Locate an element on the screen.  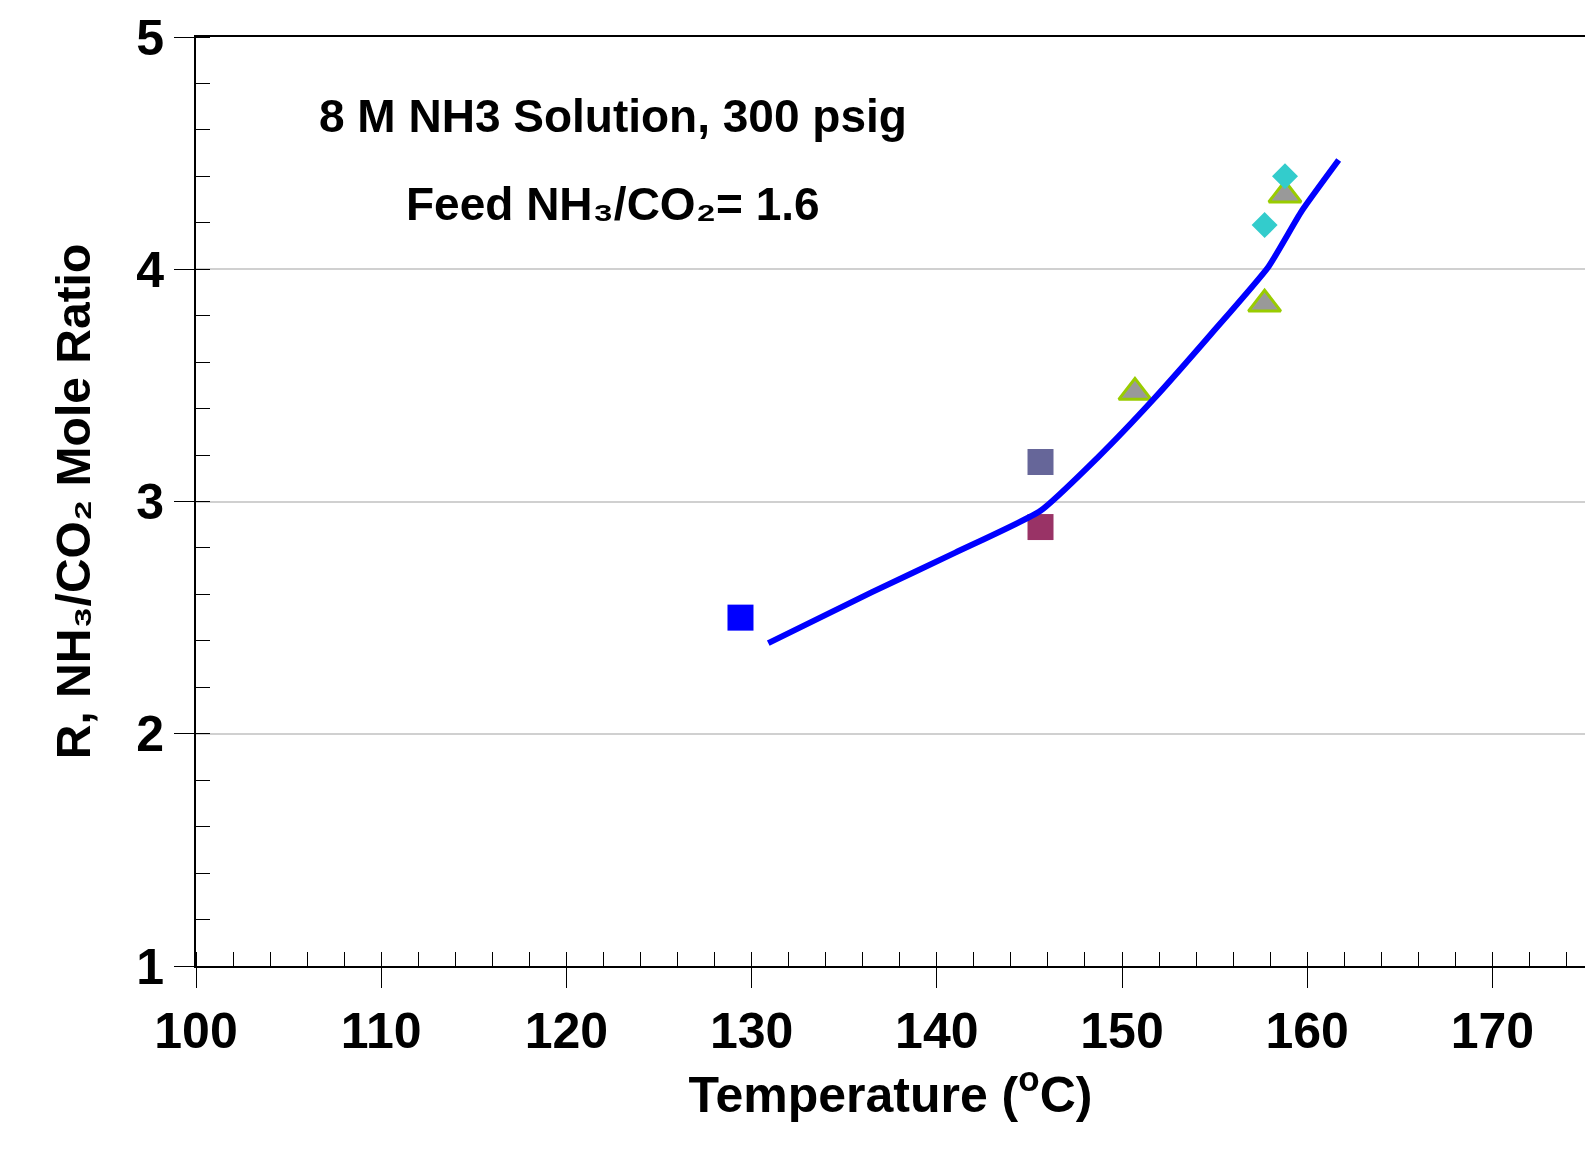
x-tick-label: 170 is located at coordinates (1492, 1031).